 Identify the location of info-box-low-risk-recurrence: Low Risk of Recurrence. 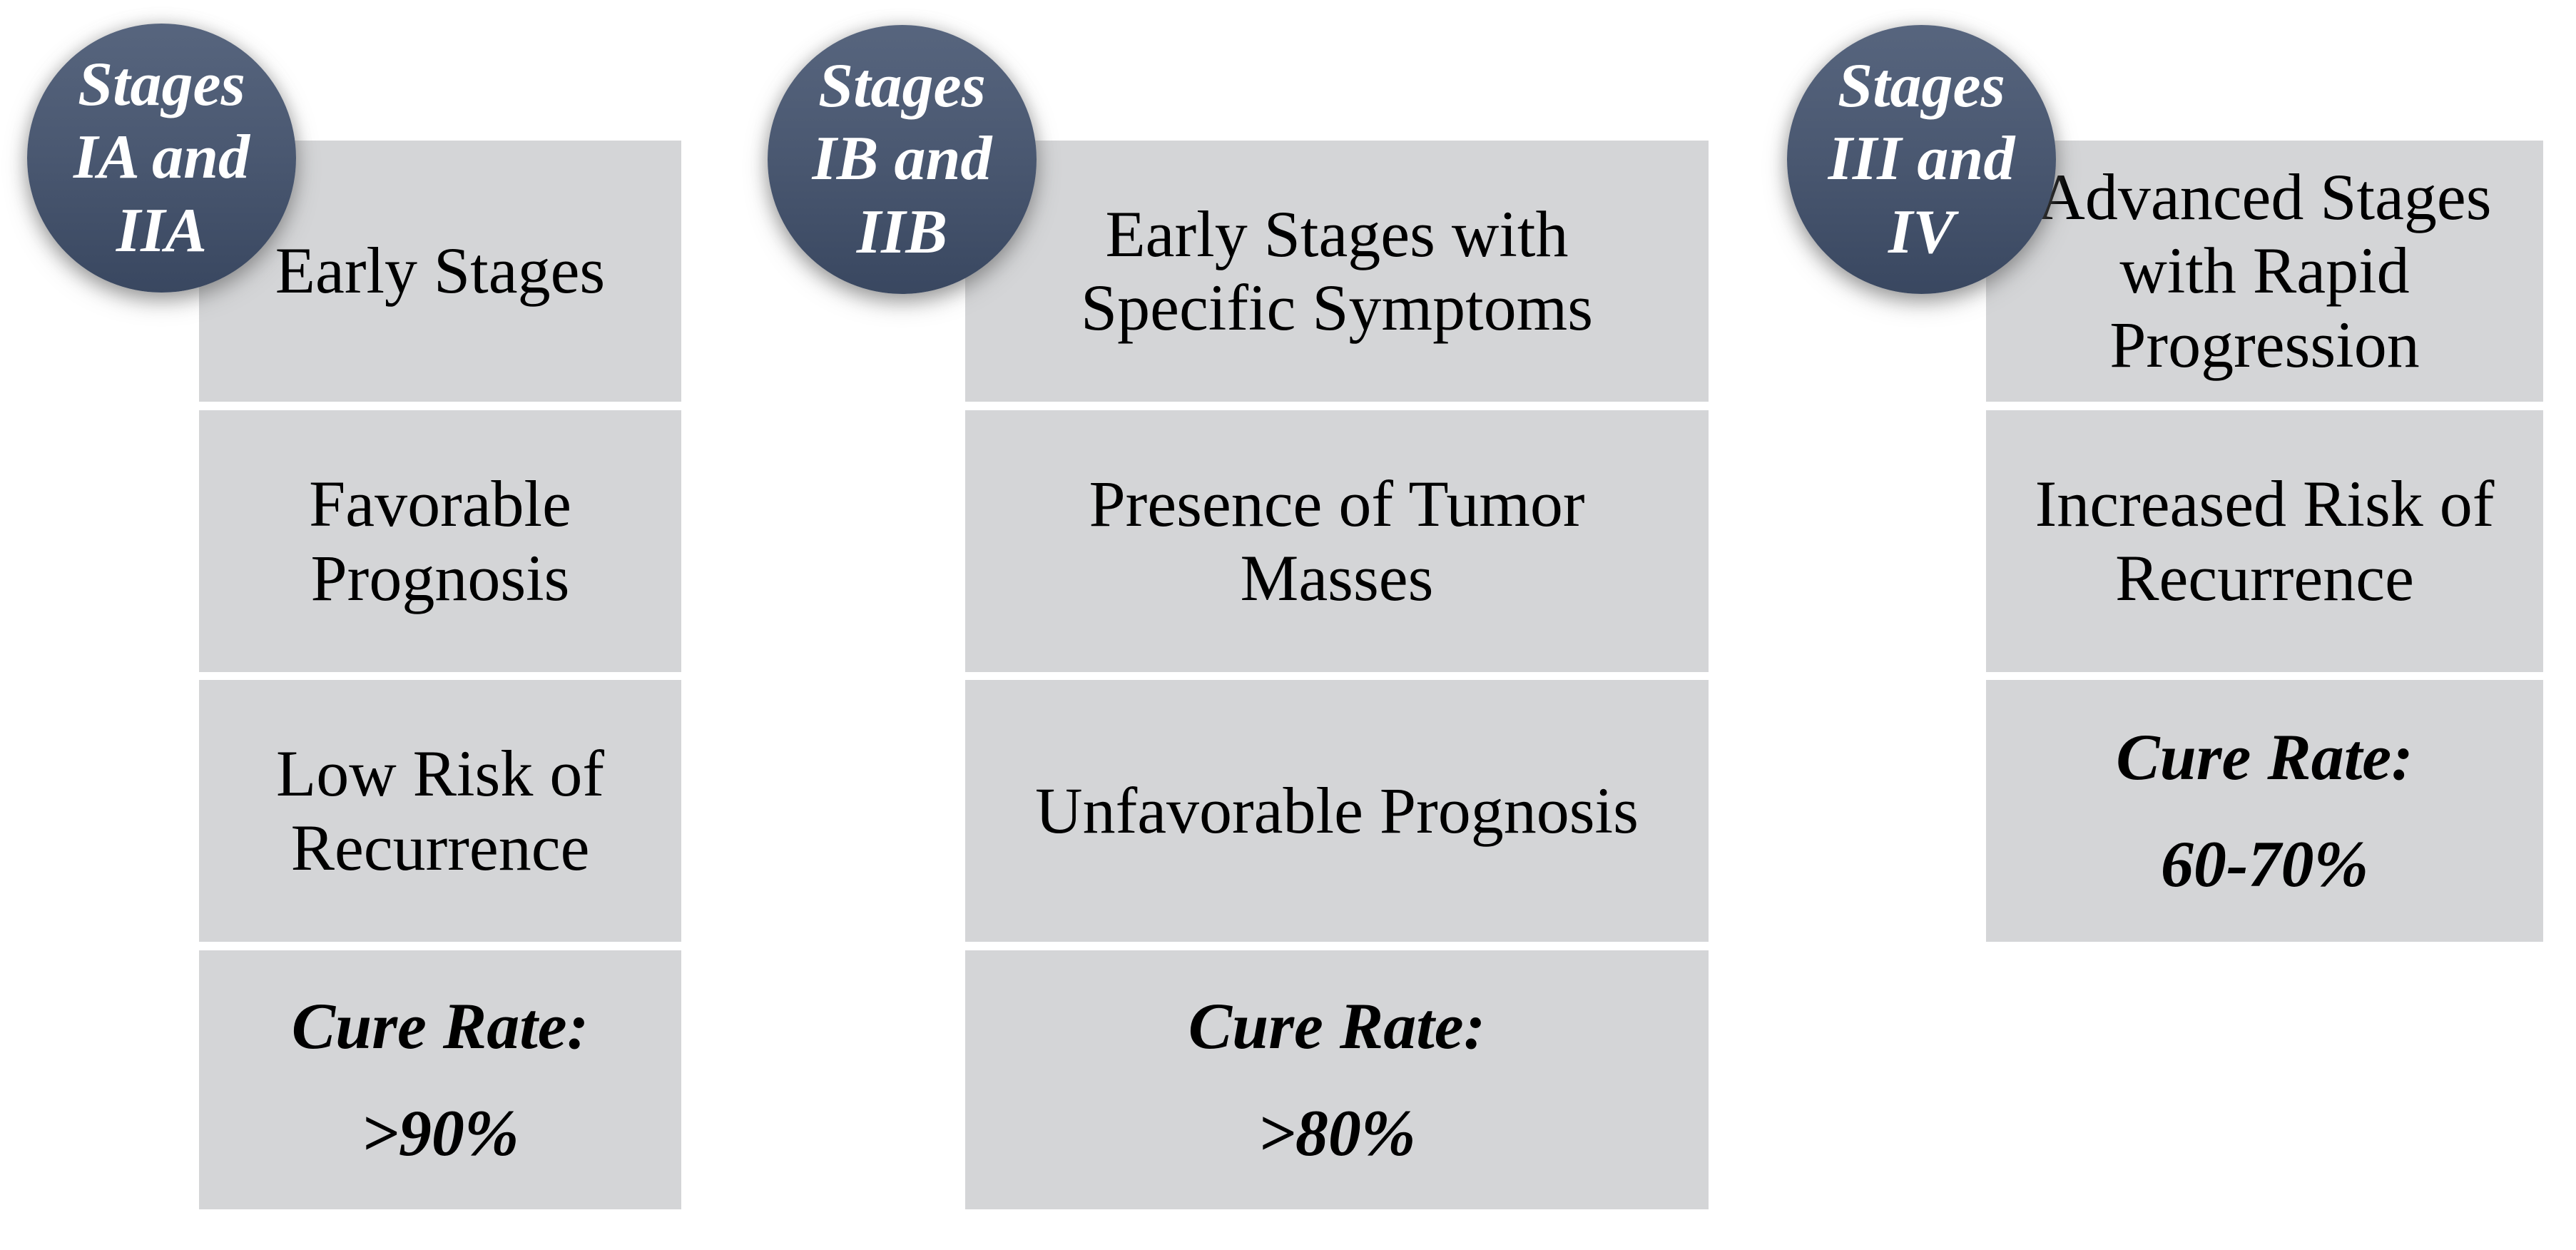
(440, 811).